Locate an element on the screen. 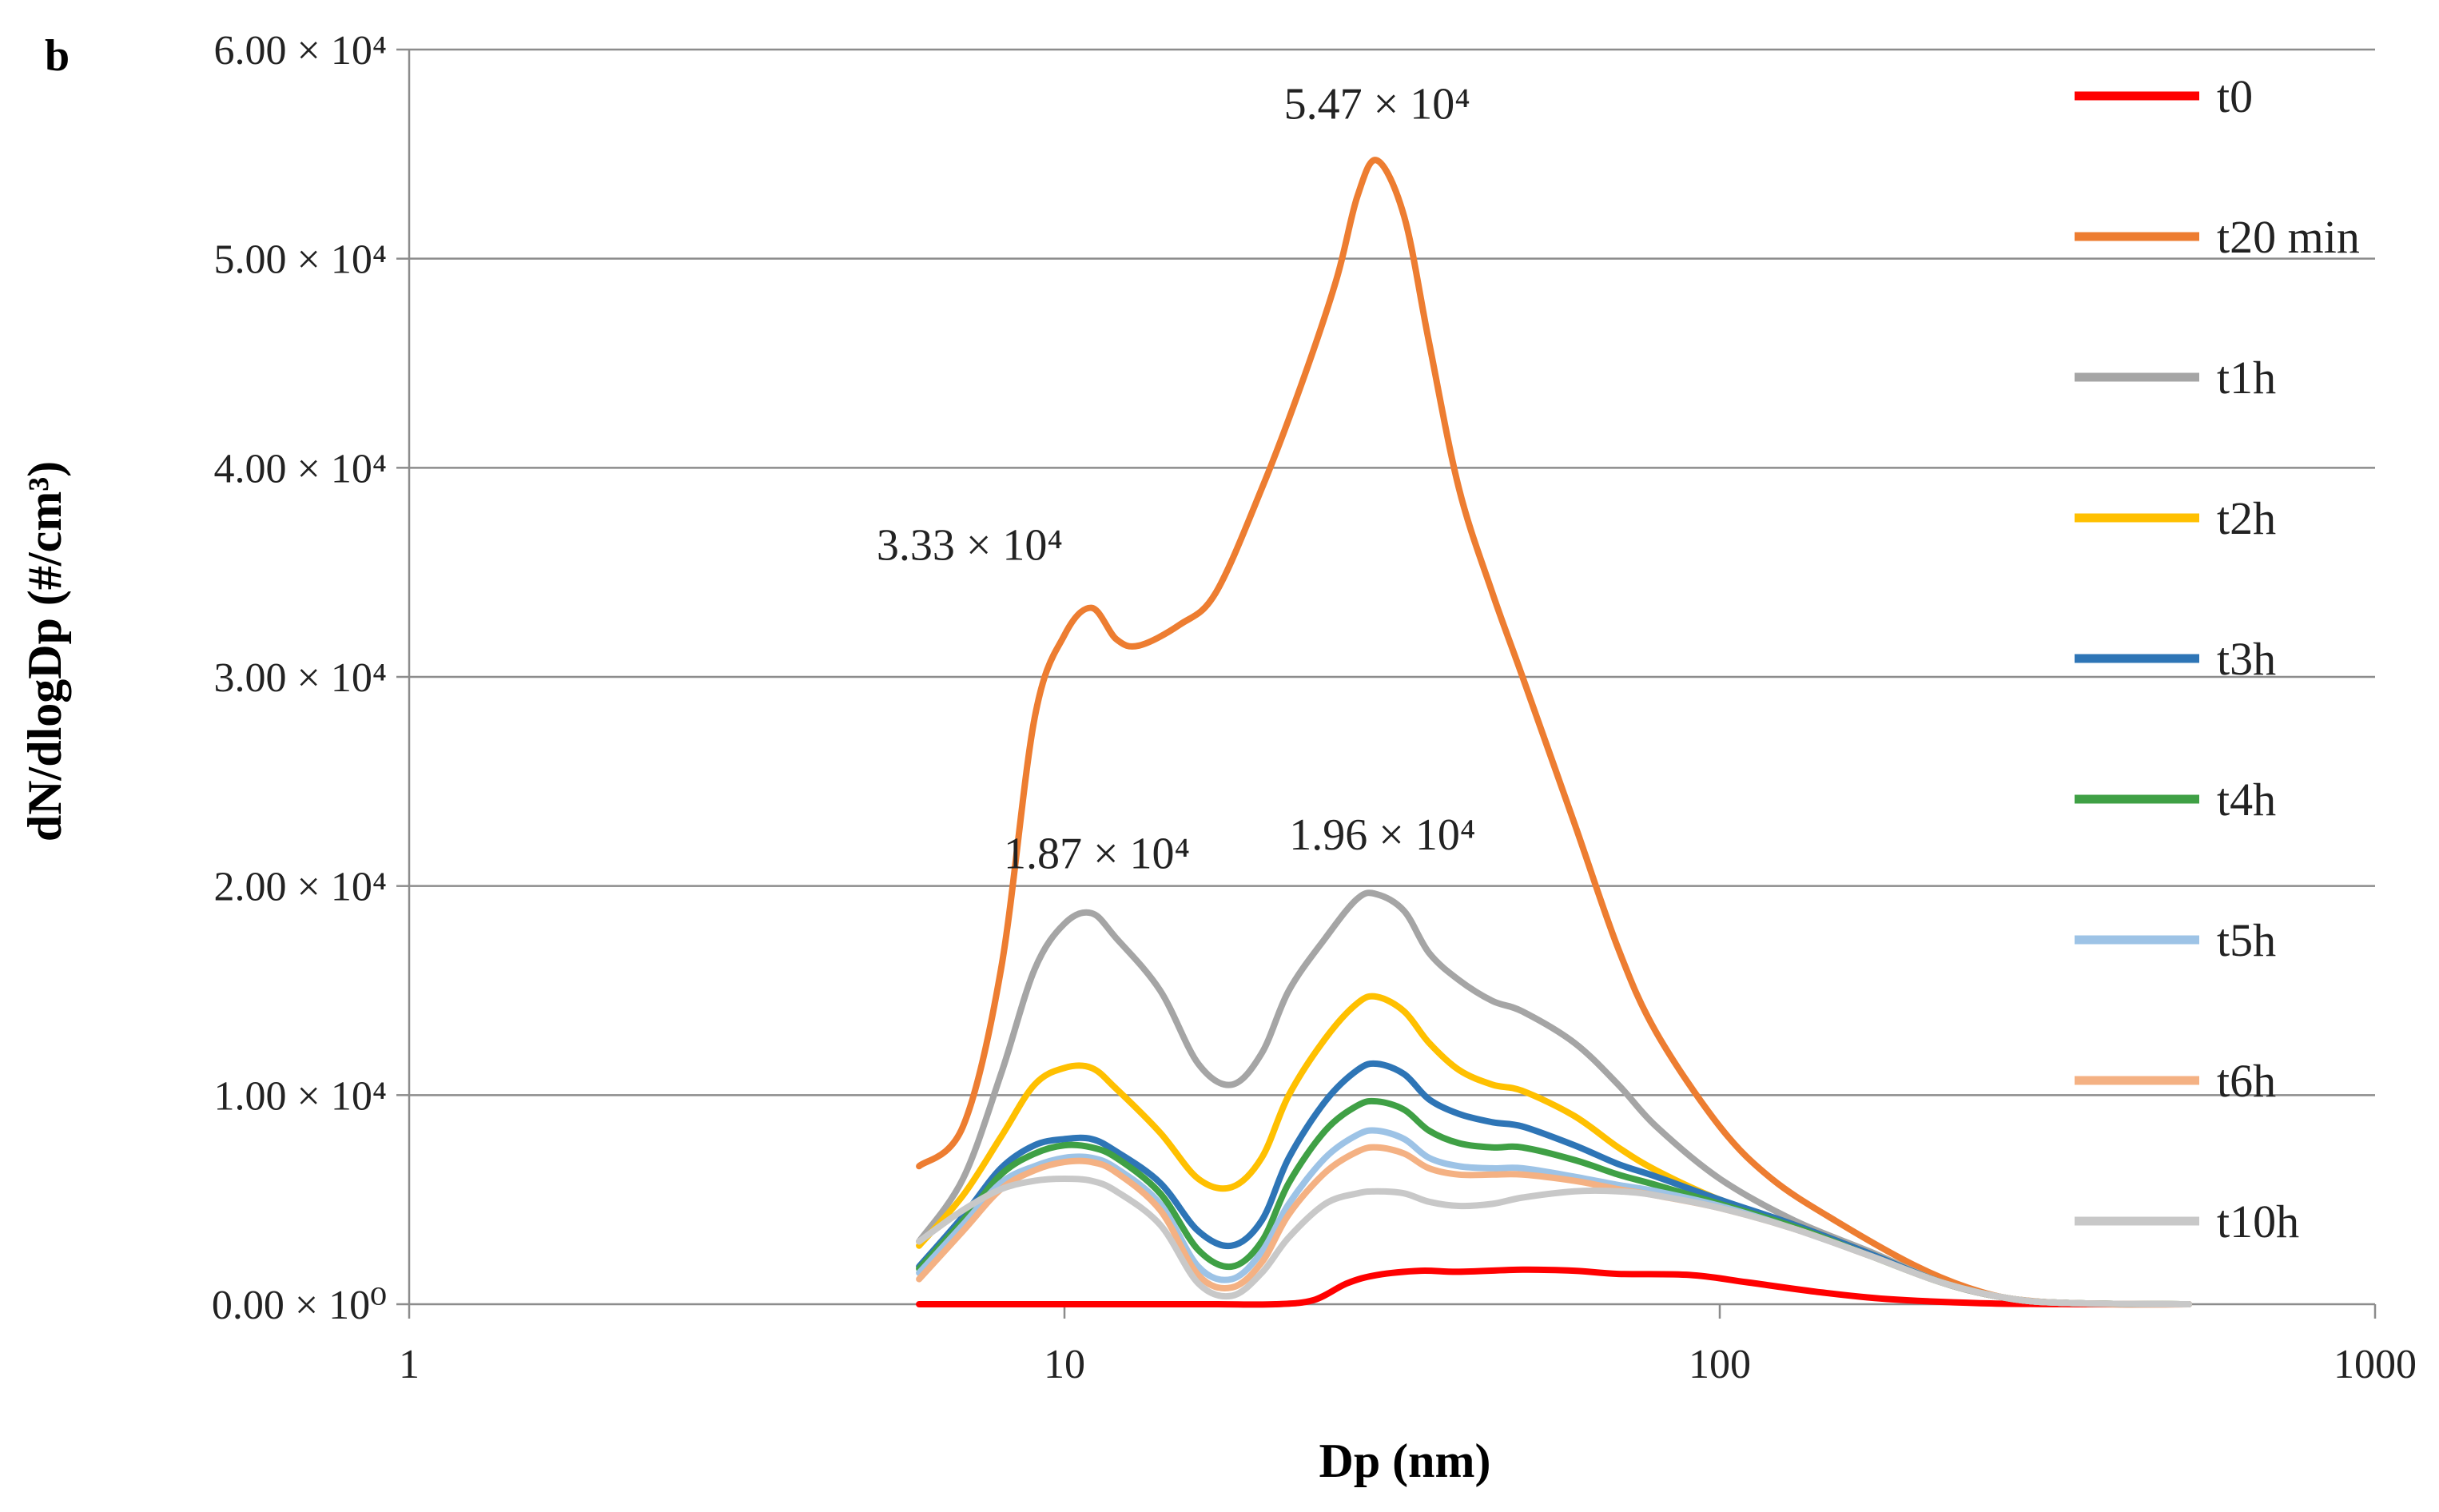 This screenshot has width=2439, height=1512. legend-label-t20-min: t20 min is located at coordinates (2288, 237).